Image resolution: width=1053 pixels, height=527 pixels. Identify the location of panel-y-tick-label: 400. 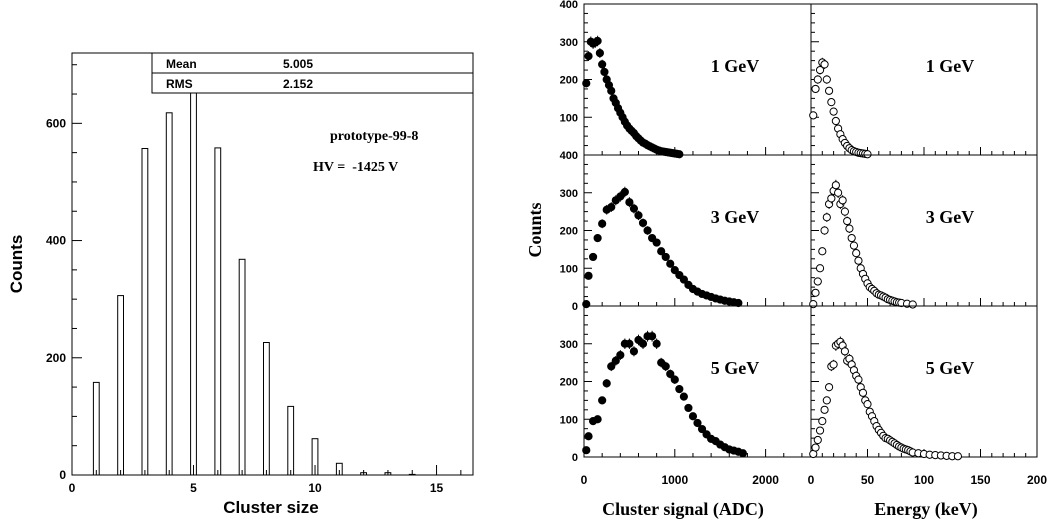
(569, 156).